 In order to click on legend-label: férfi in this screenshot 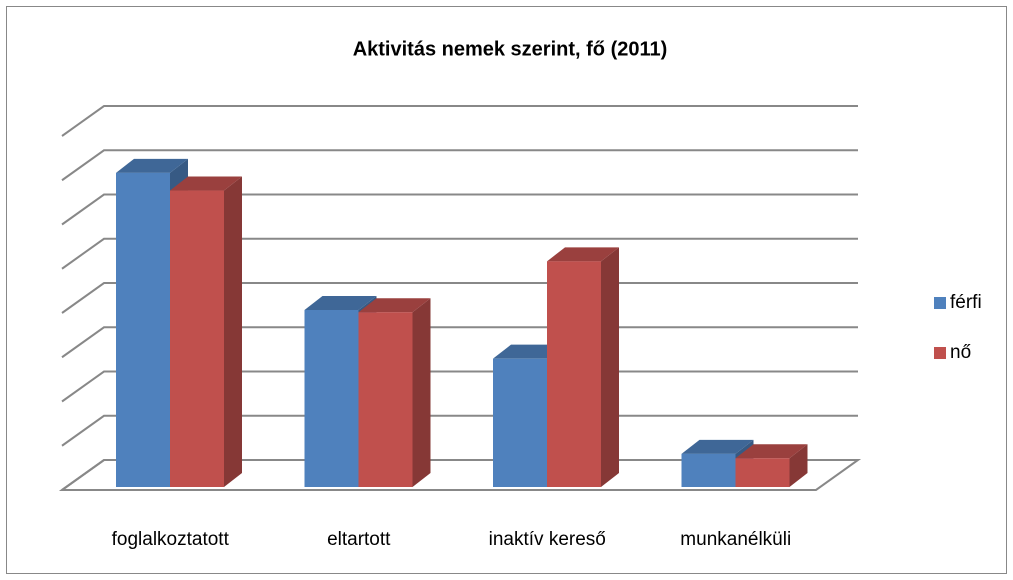, I will do `click(966, 302)`.